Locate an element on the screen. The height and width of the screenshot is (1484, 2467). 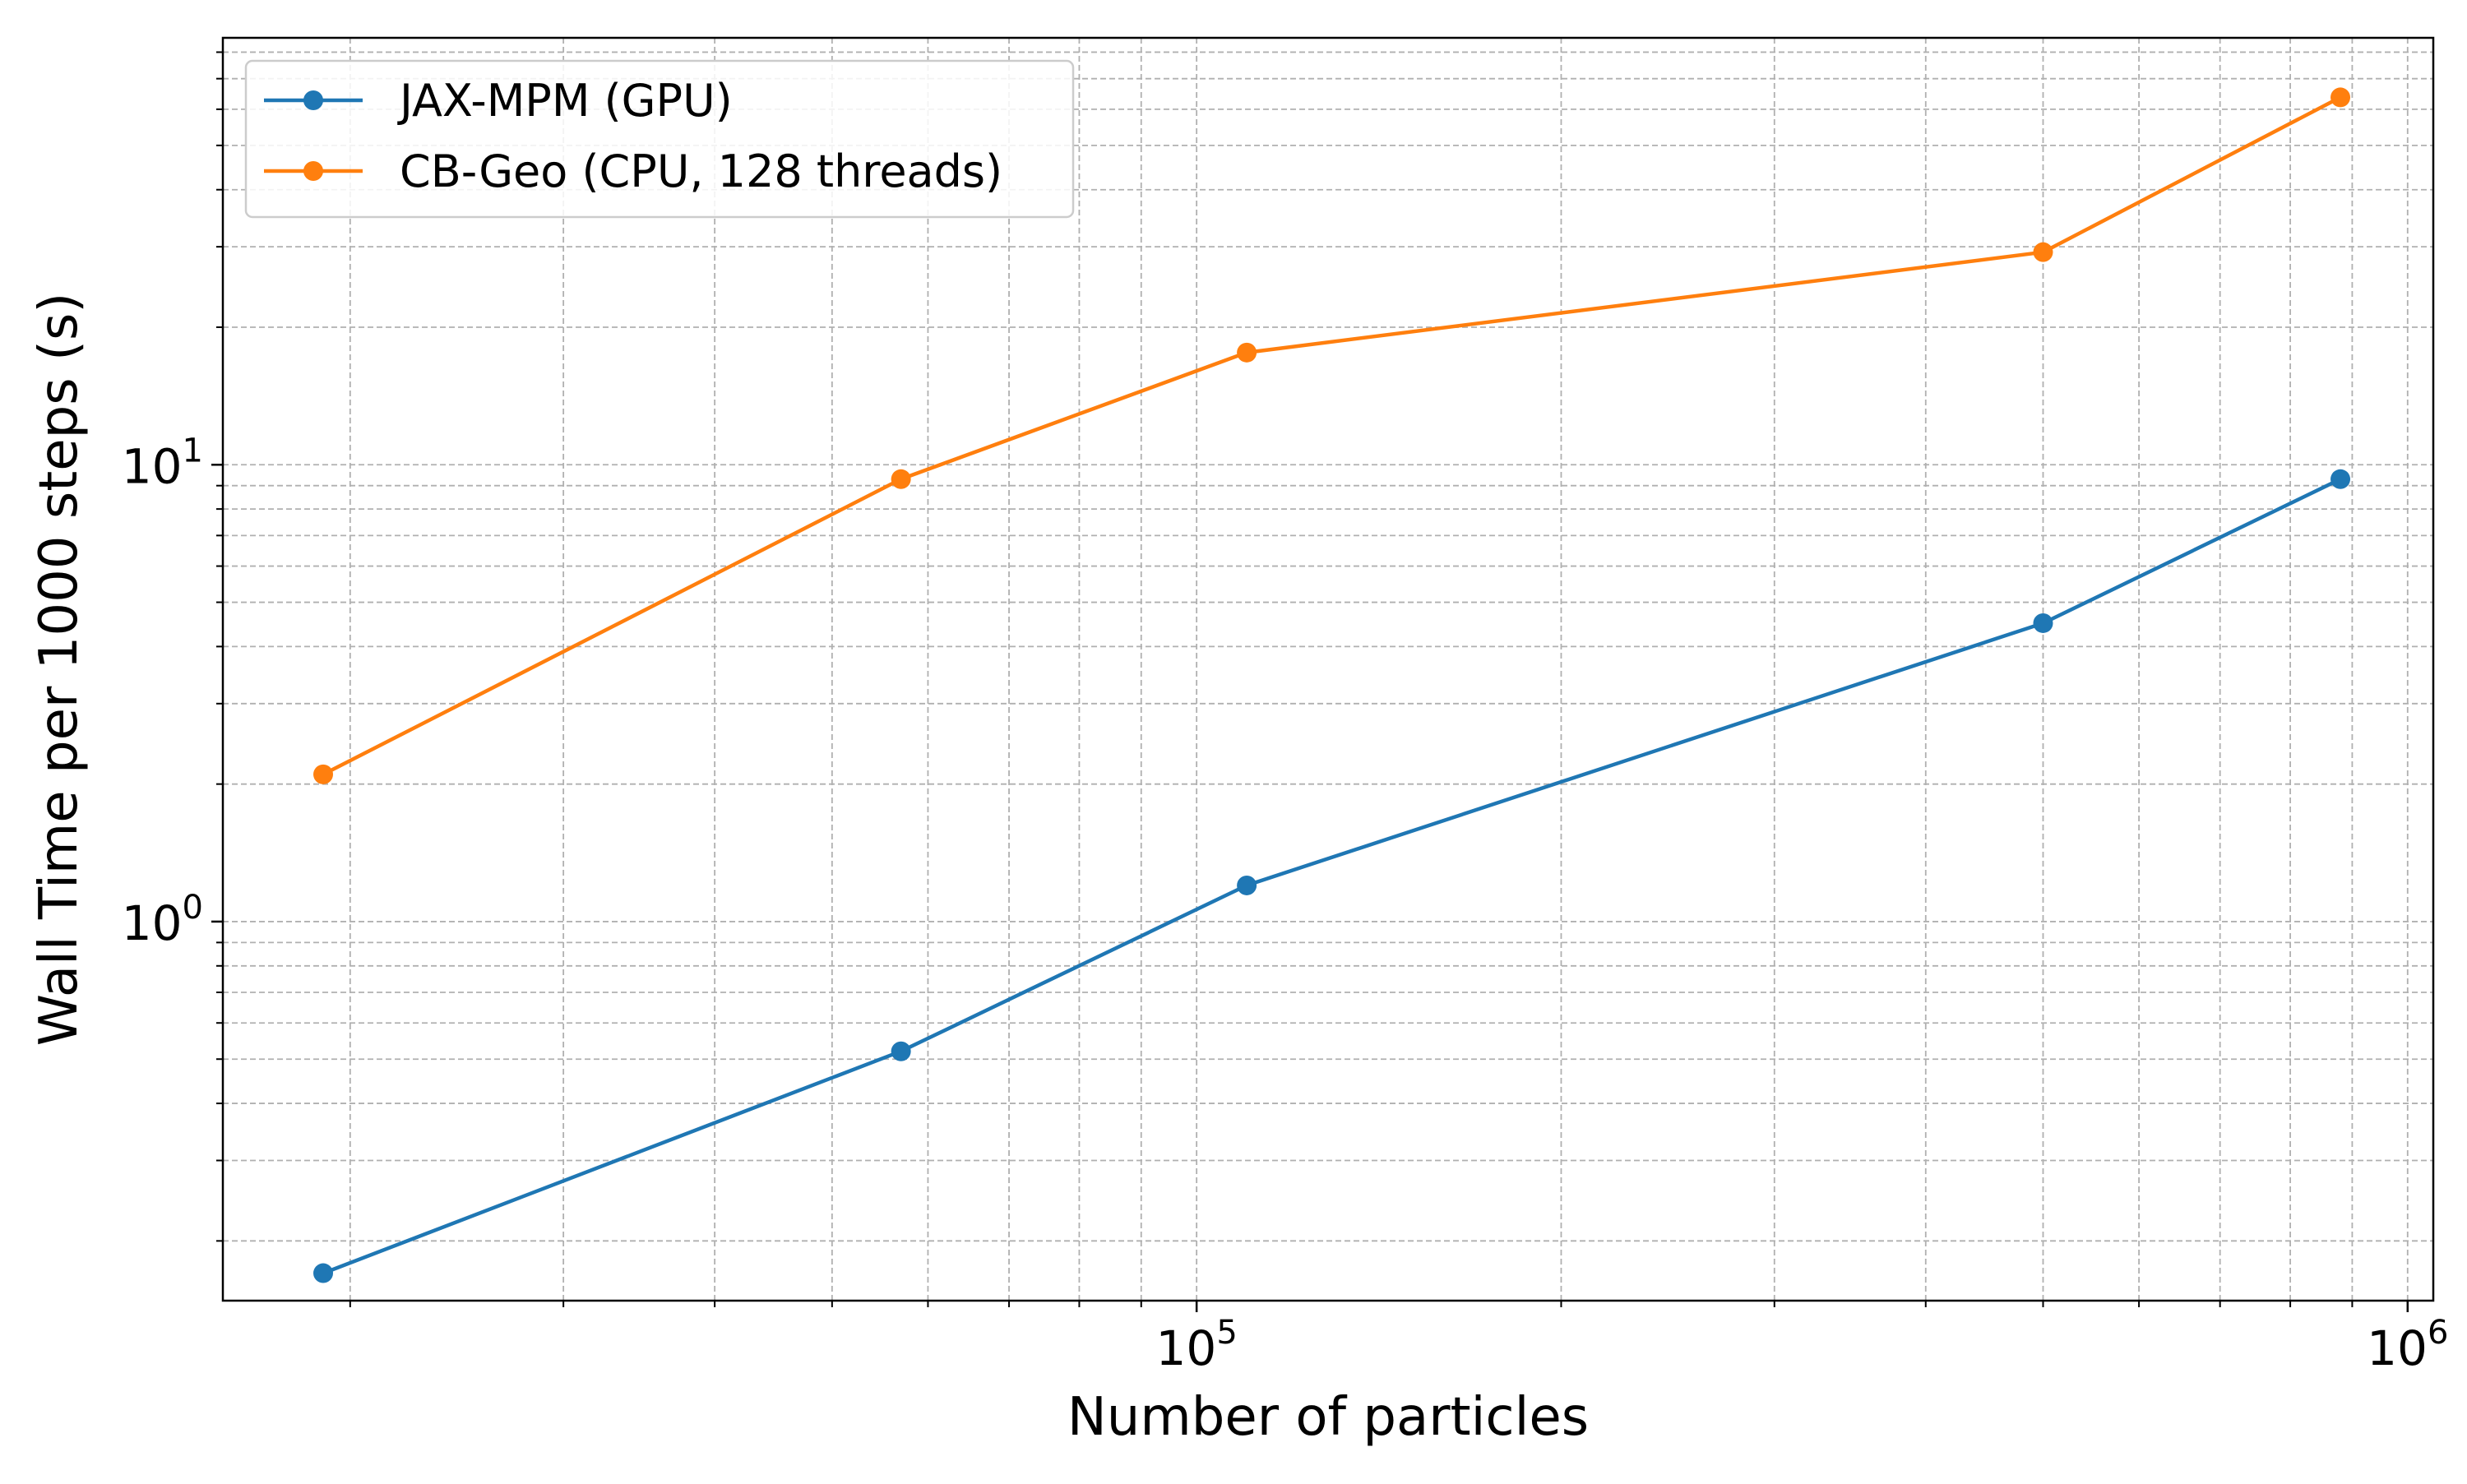
y-tick-label: 10⁰ is located at coordinates (163, 920).